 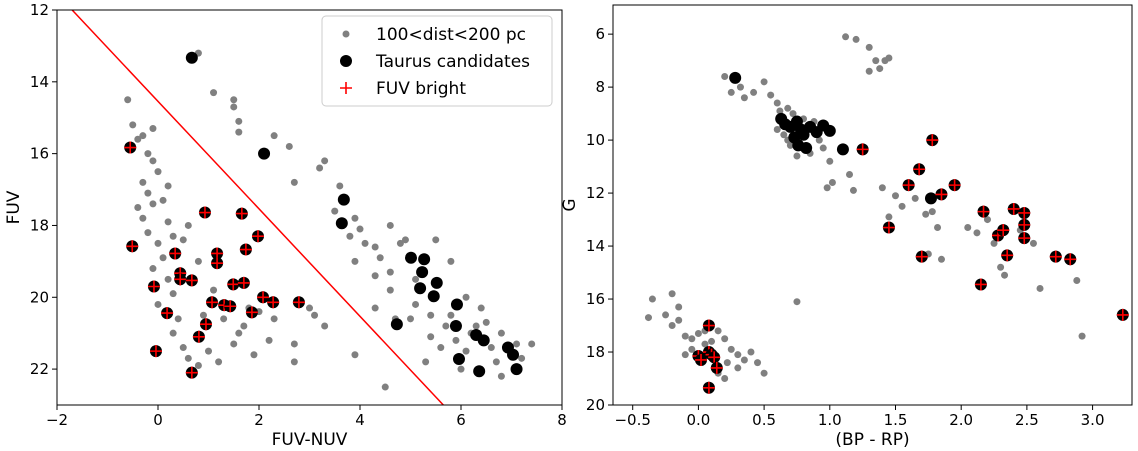 I want to click on x-tick-label: 4, so click(x=360, y=420).